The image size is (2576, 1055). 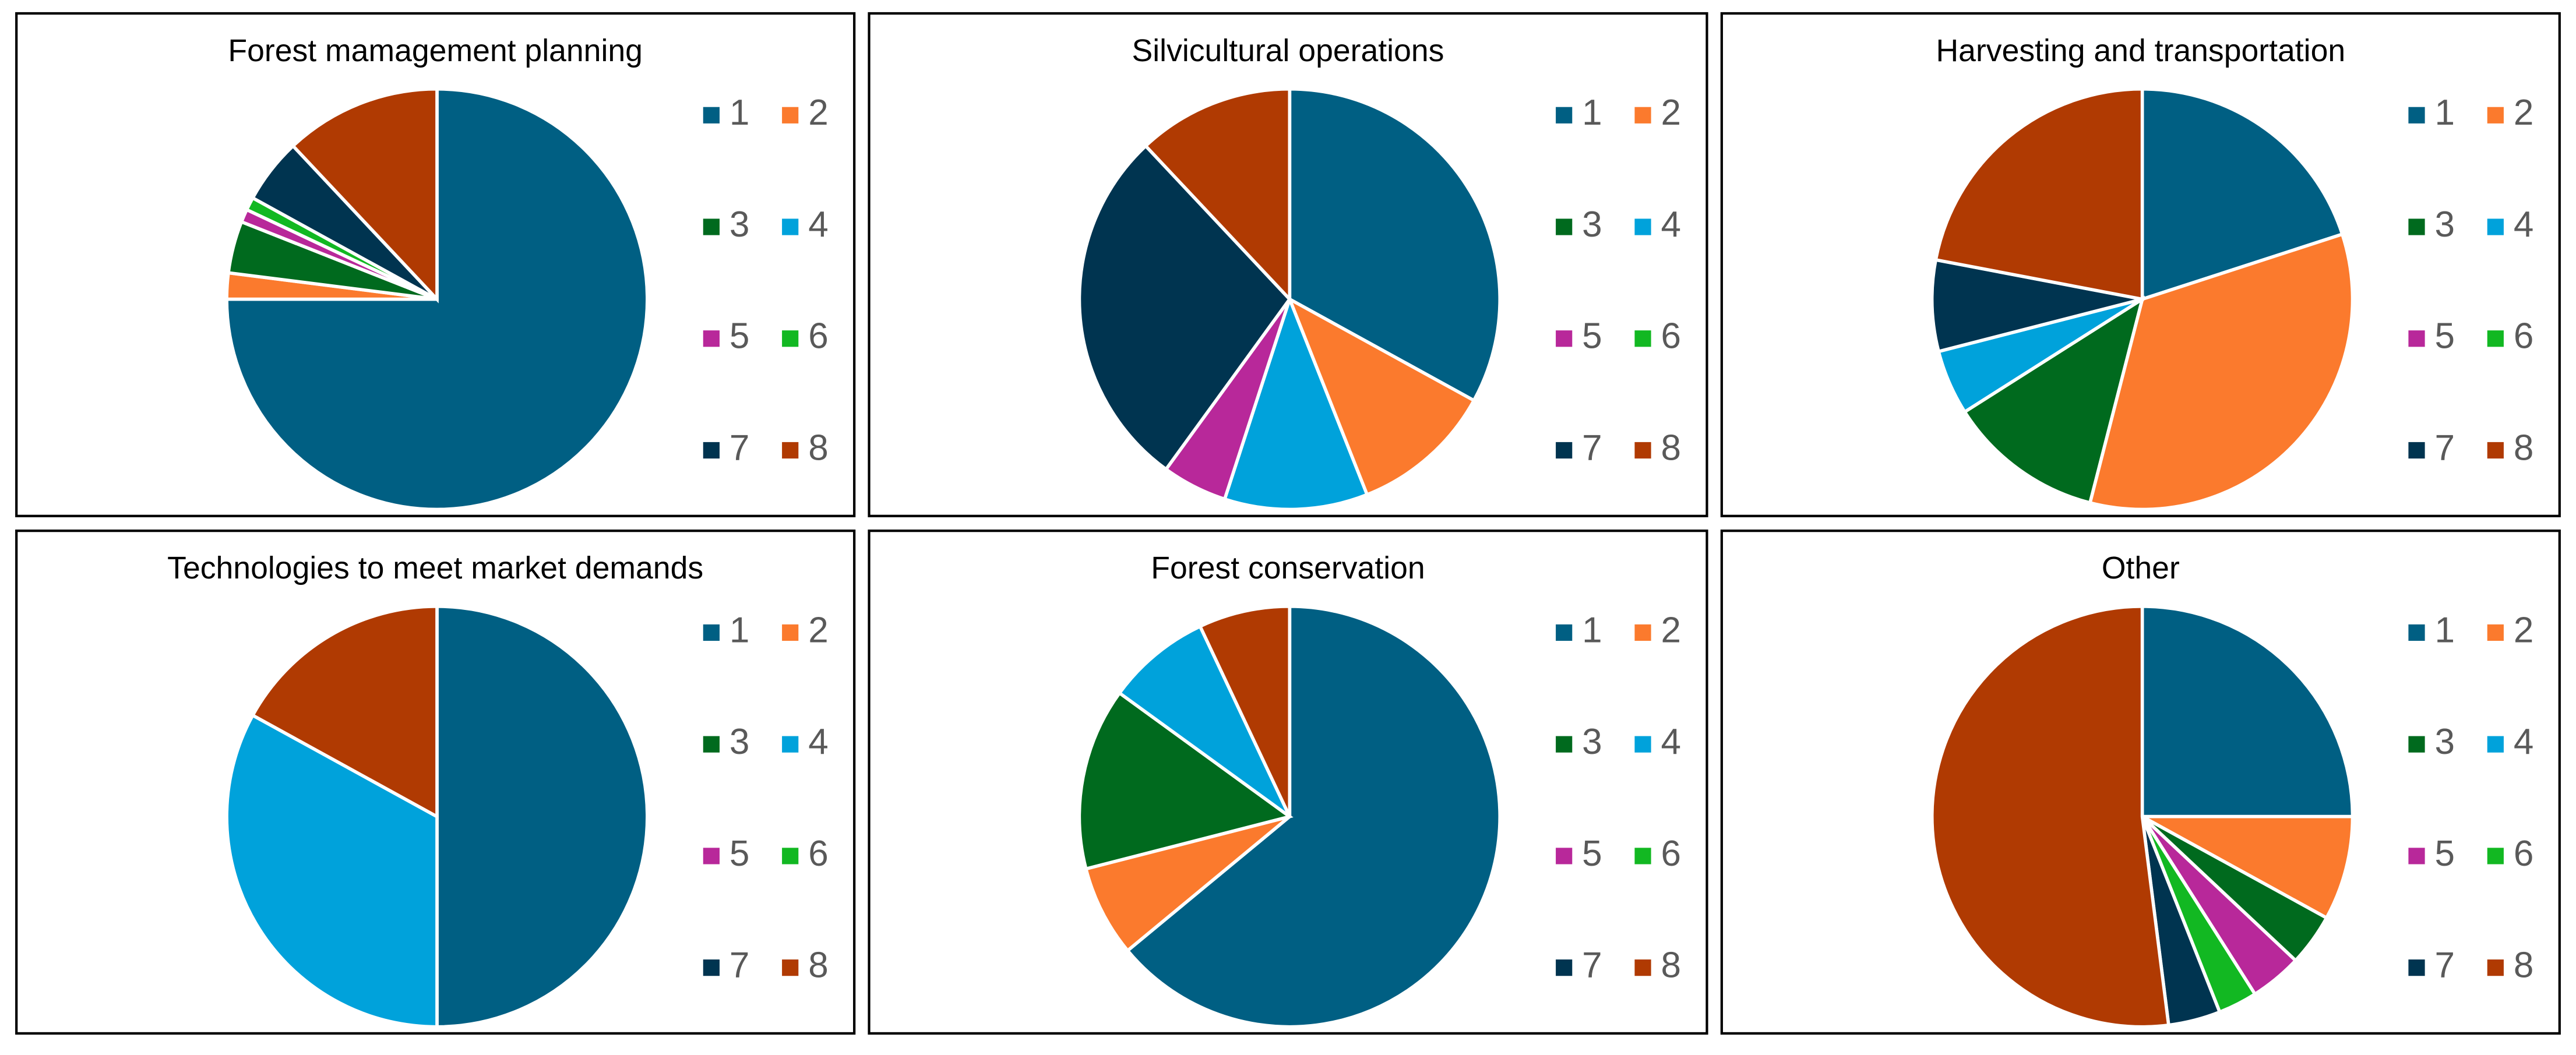 What do you see at coordinates (1288, 568) in the screenshot?
I see `chart-title: Forest conservation` at bounding box center [1288, 568].